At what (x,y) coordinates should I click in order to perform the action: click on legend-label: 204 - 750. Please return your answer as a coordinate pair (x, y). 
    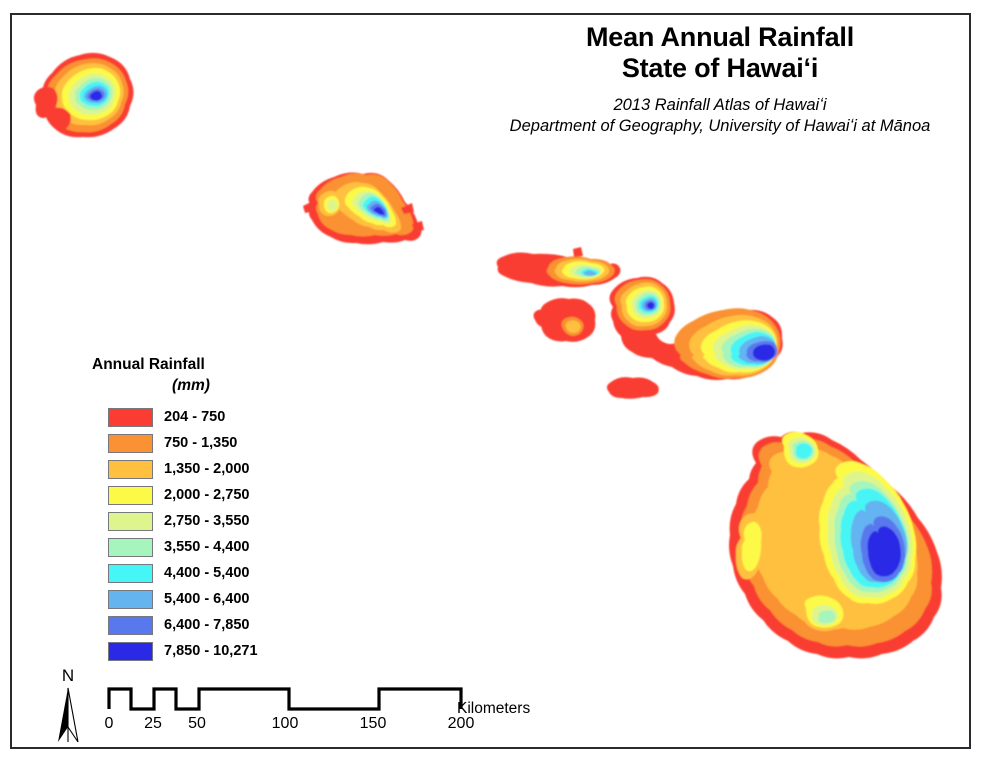
    Looking at the image, I should click on (195, 417).